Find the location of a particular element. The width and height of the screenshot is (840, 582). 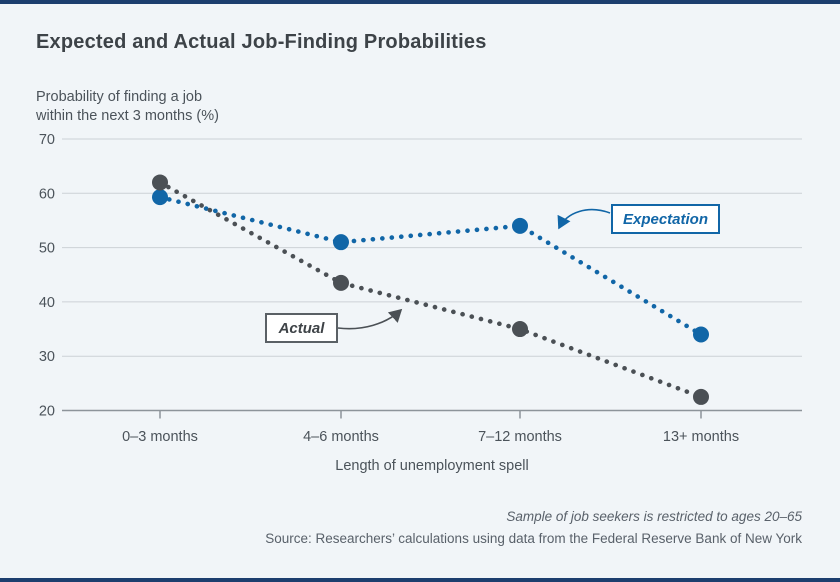

legend-callout-actual: Actual is located at coordinates (301, 328).